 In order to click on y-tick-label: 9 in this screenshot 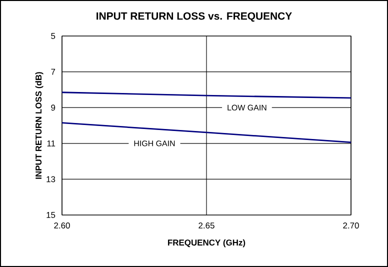, I will do `click(53, 107)`.